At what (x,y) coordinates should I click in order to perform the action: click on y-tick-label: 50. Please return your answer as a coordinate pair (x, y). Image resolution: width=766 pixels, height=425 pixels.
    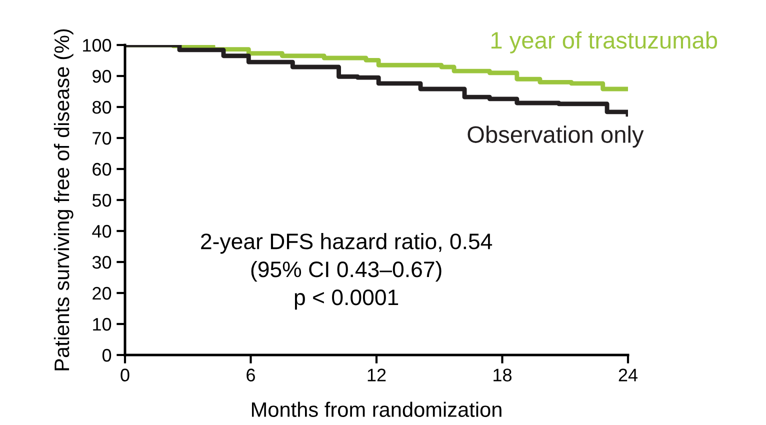
    Looking at the image, I should click on (102, 200).